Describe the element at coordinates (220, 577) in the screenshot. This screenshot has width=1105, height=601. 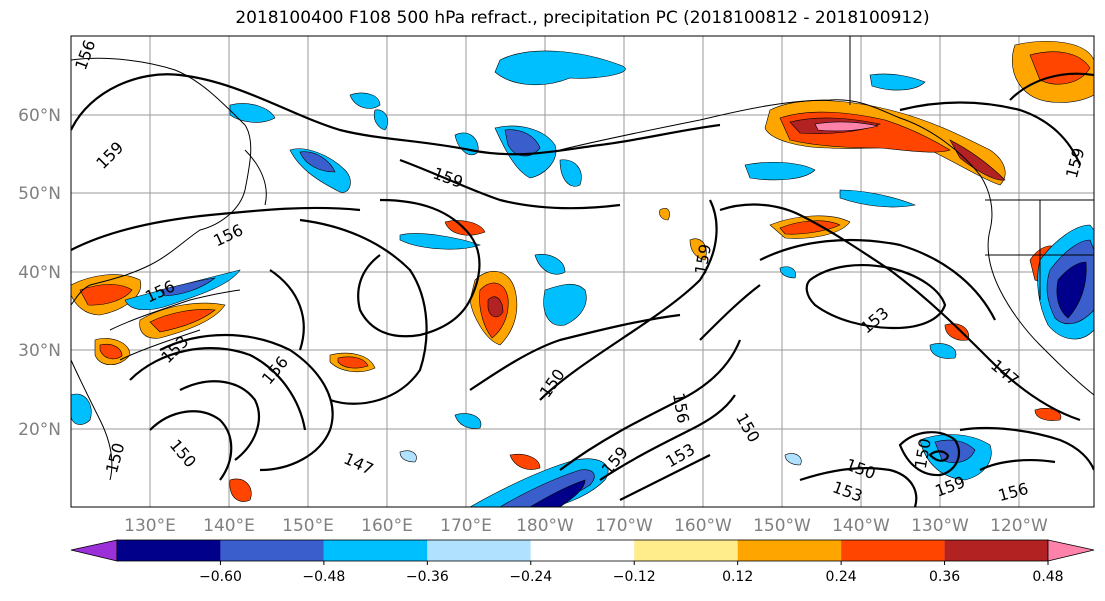
I see `colorbar-tick-label: −0.60` at that location.